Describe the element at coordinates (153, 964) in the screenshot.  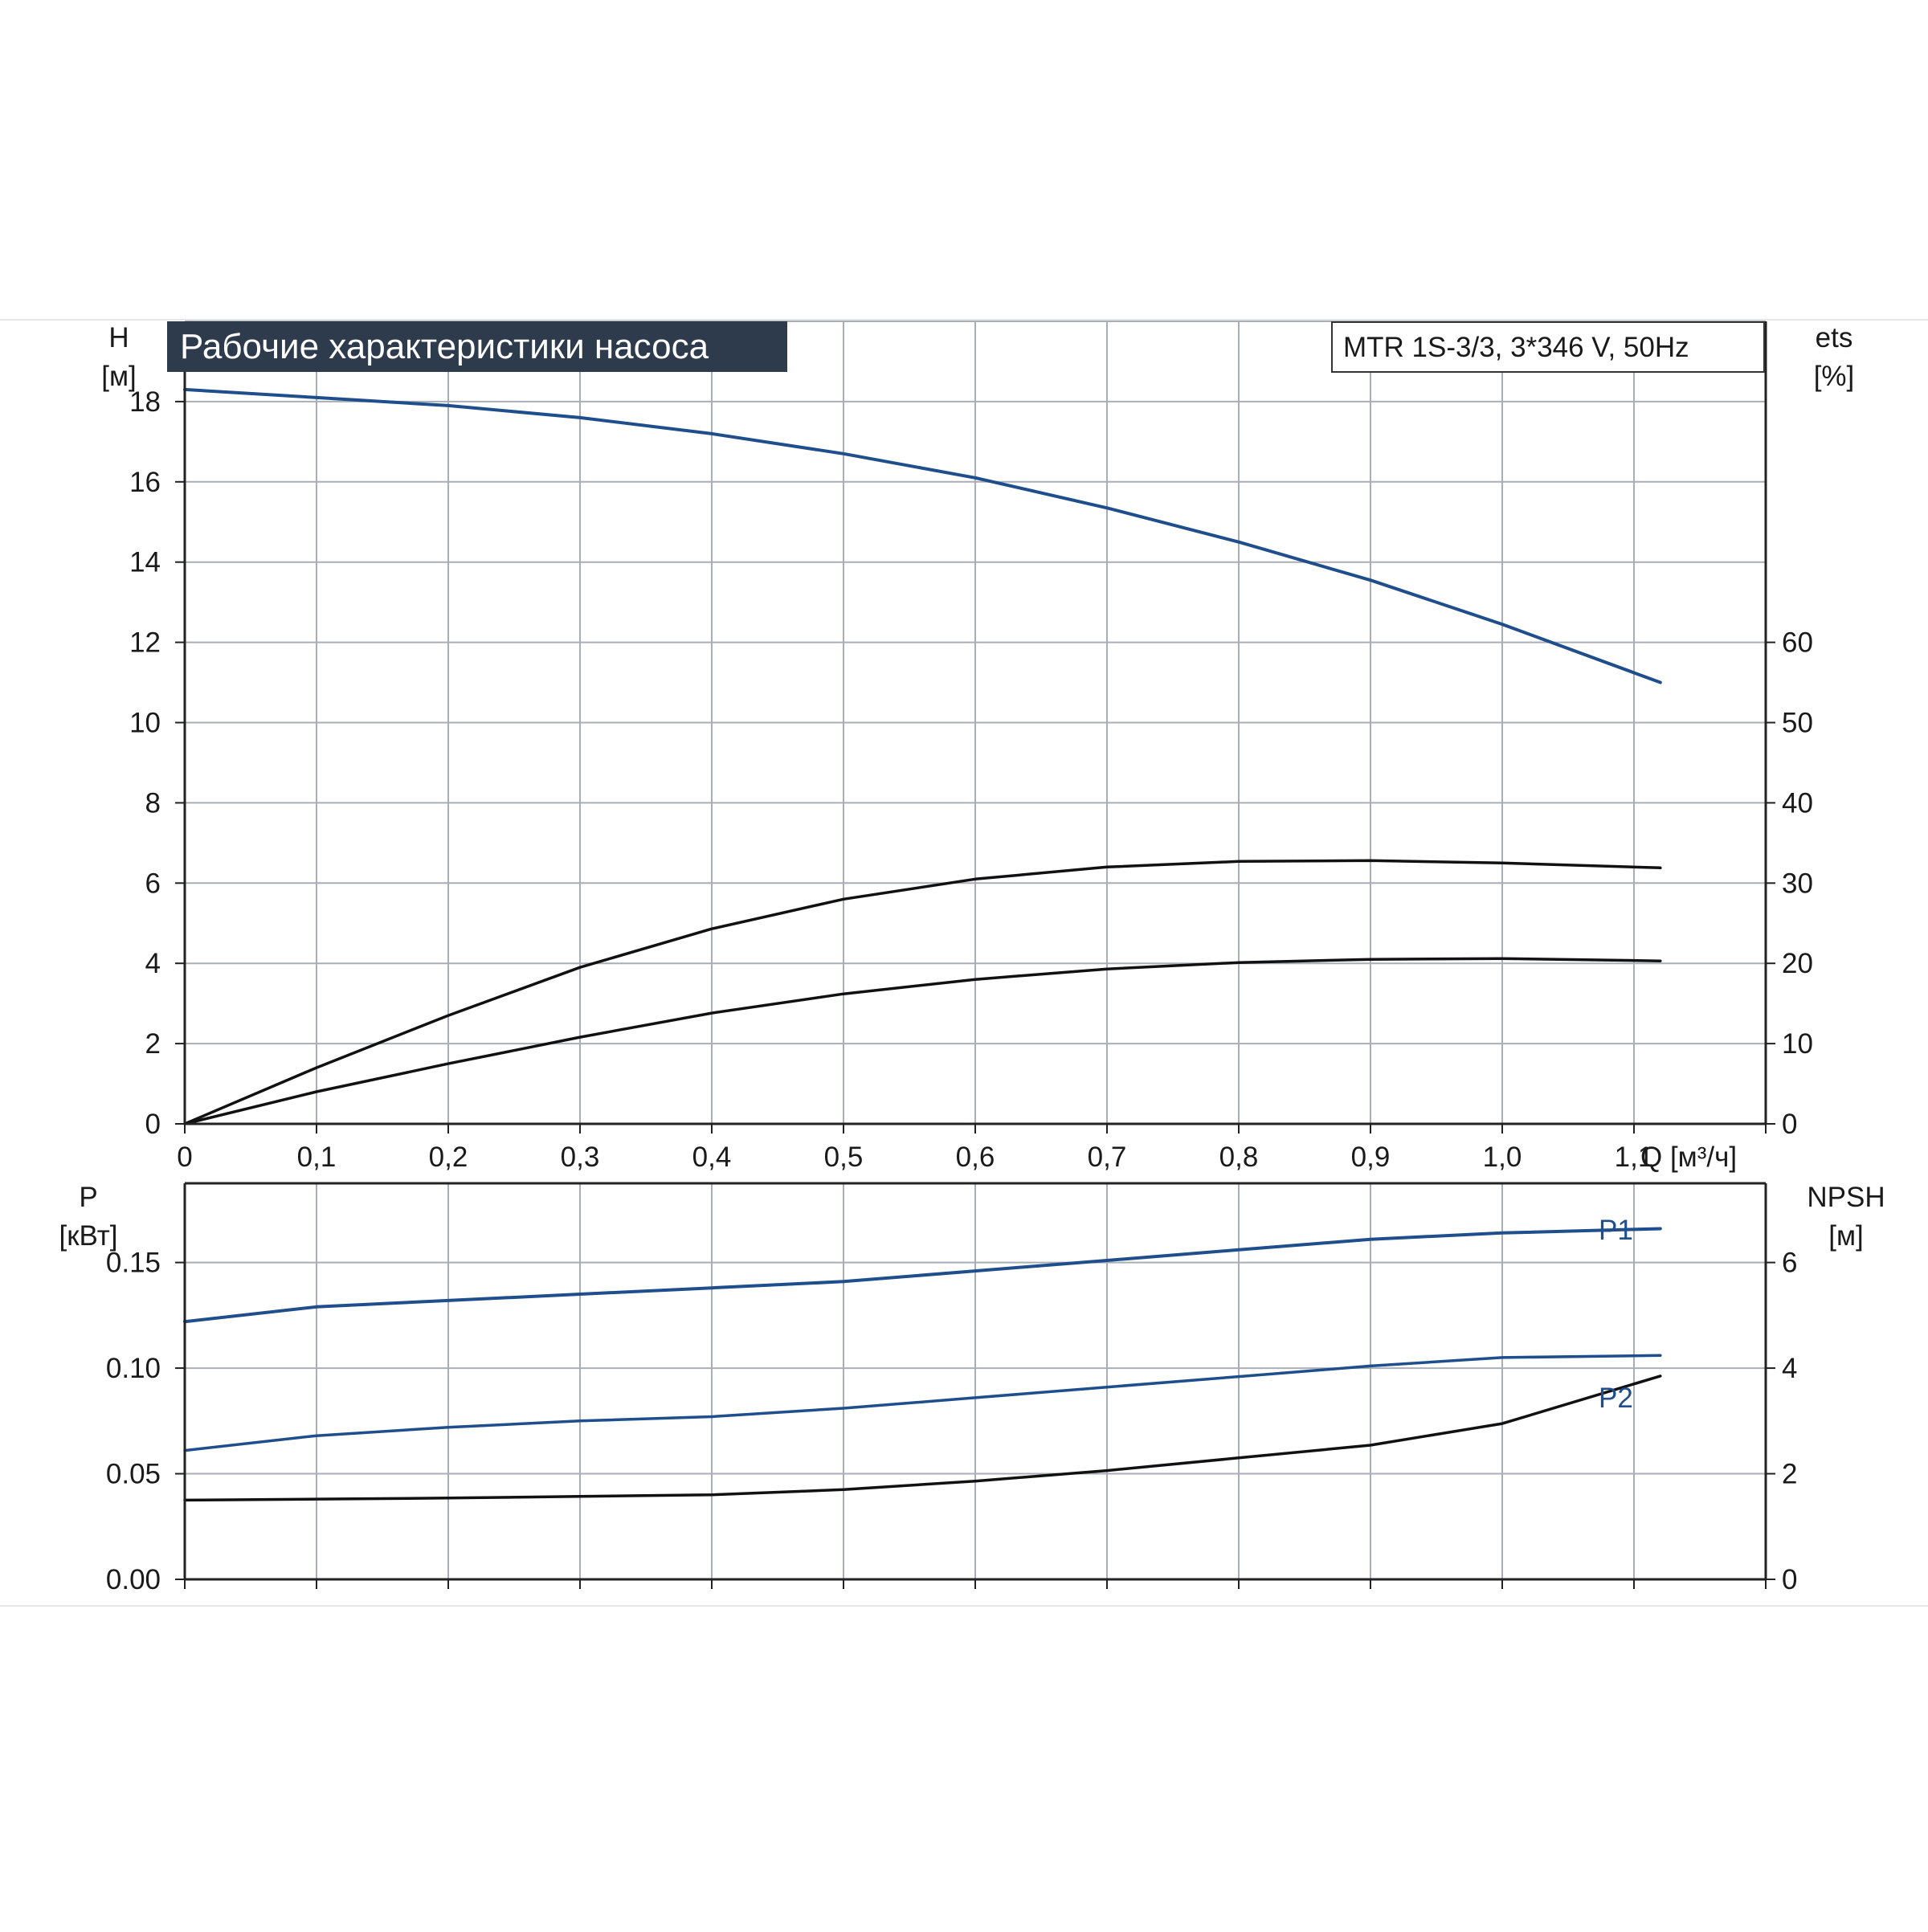
I see `top-left-tick-label: 4` at that location.